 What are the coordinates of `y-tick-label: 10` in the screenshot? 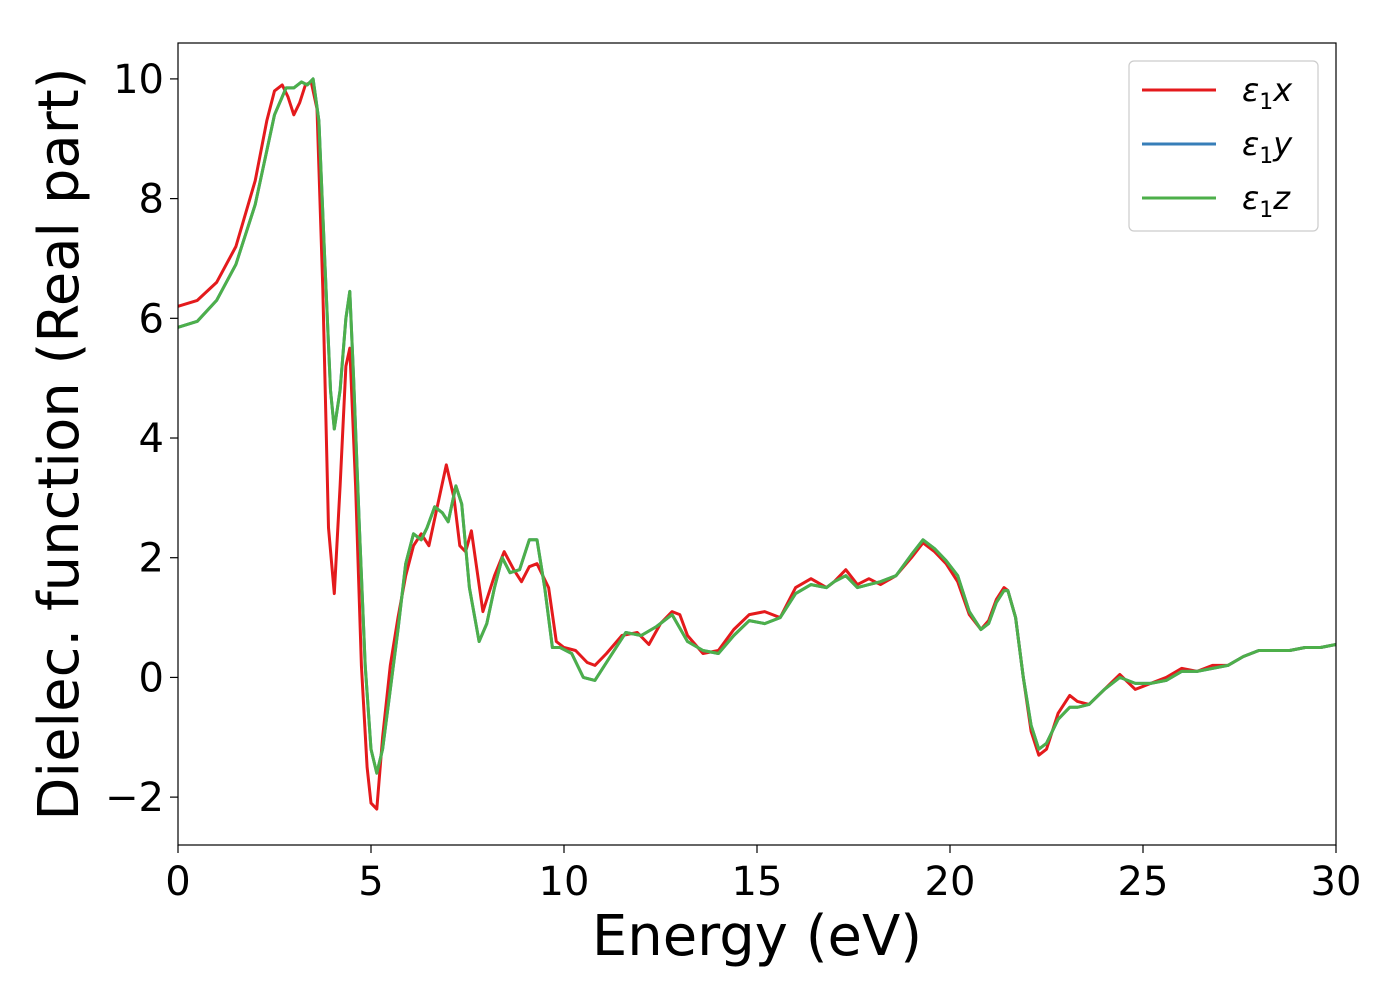 It's located at (138, 80).